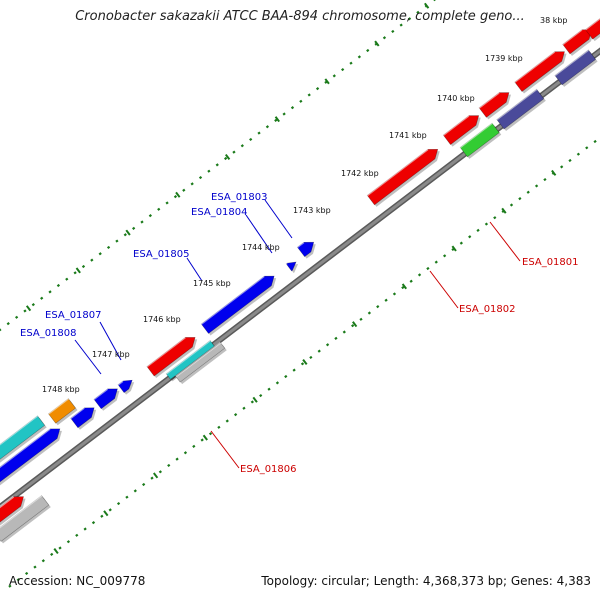  I want to click on tick-label: 1745 kbp, so click(212, 283).